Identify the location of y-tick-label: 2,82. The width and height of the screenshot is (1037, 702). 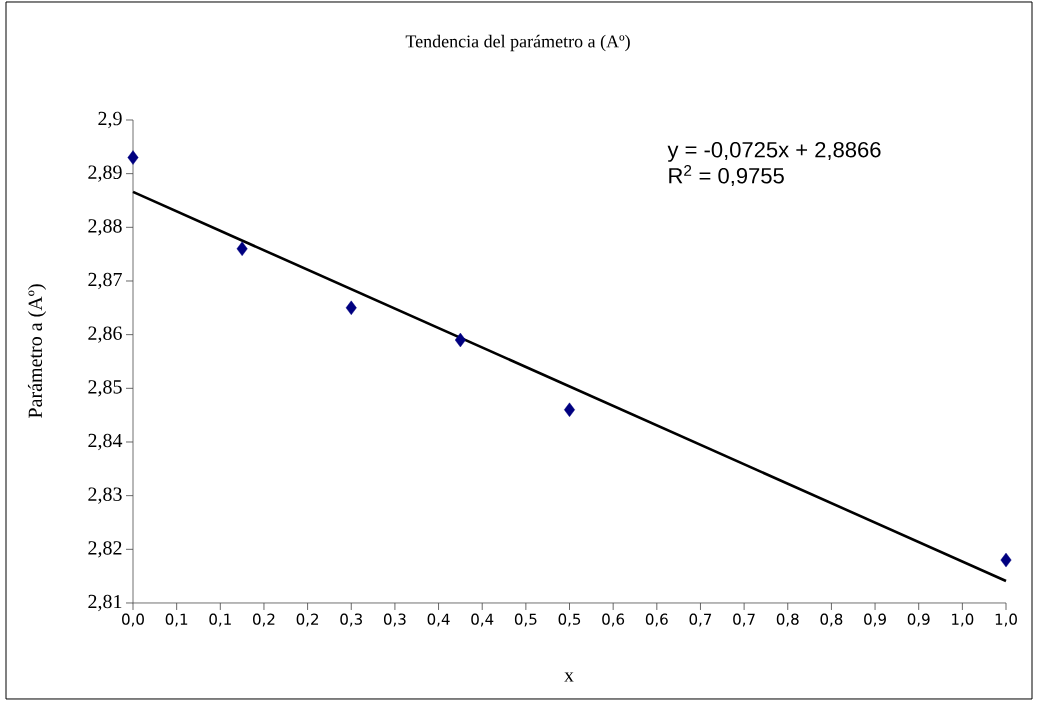
(105, 549).